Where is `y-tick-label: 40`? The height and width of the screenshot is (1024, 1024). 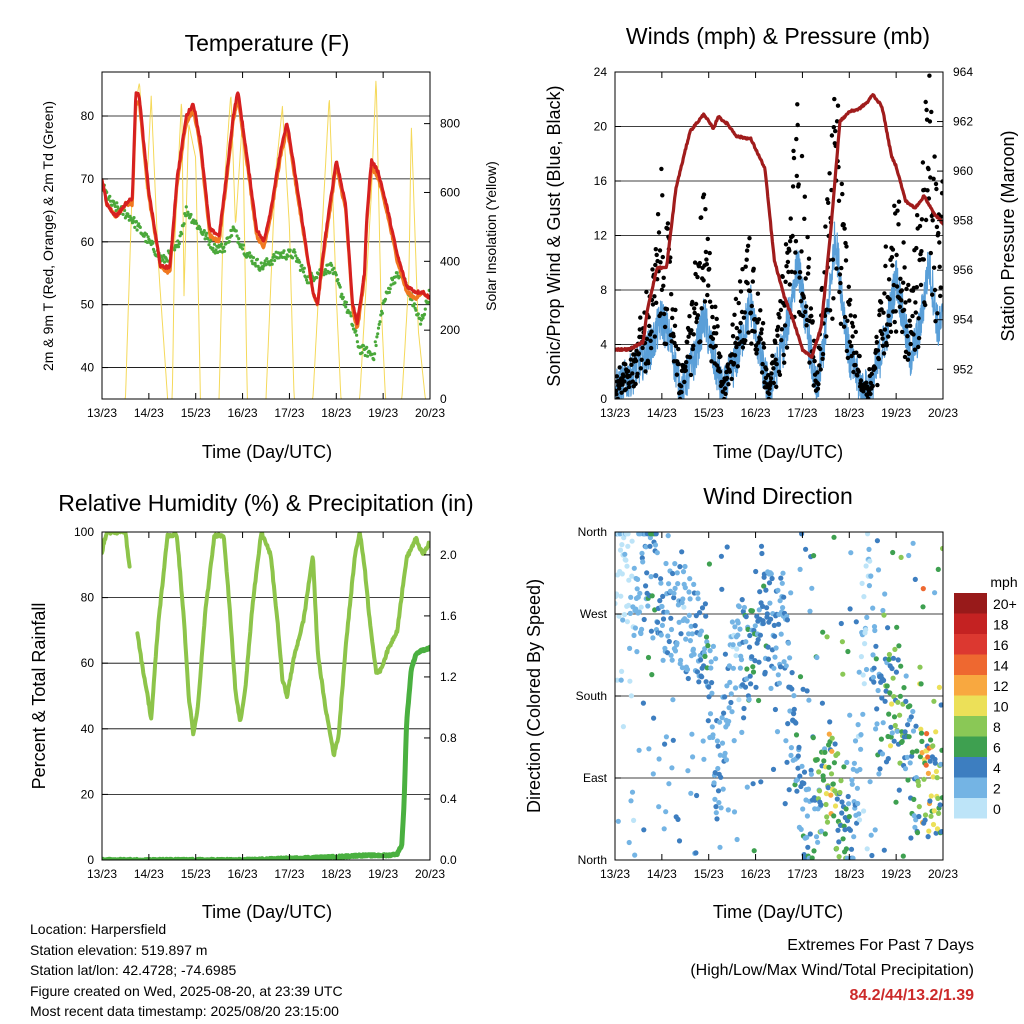 y-tick-label: 40 is located at coordinates (88, 368).